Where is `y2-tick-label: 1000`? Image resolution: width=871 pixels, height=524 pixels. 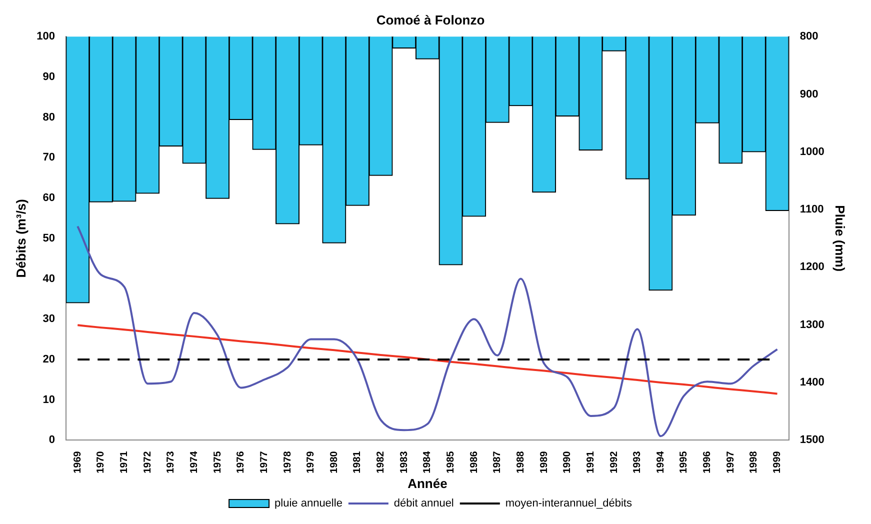 y2-tick-label: 1000 is located at coordinates (812, 152).